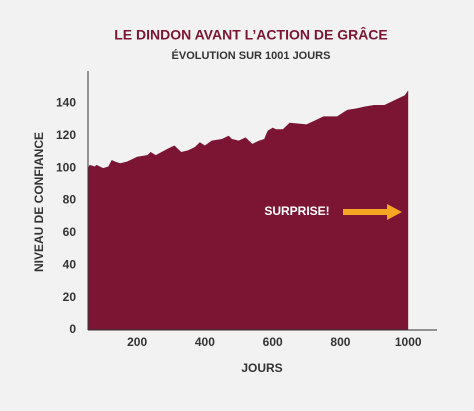 This screenshot has width=474, height=411. Describe the element at coordinates (261, 368) in the screenshot. I see `x-axis-label: JOURS` at that location.